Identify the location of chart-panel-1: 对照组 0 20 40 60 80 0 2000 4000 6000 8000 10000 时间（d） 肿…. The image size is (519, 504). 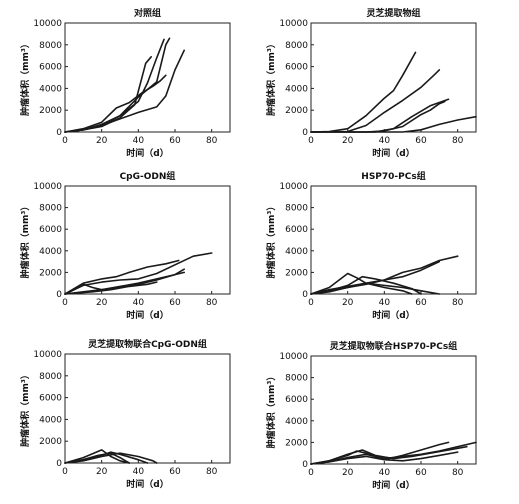
(125, 83).